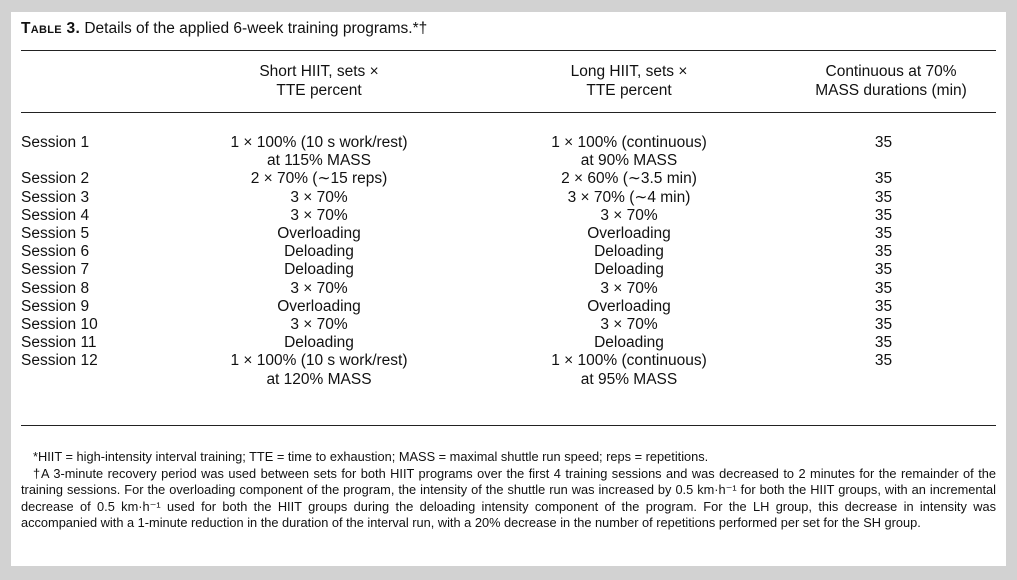 The image size is (1017, 580). I want to click on short-hiit-cell: 1 × 100% (10 s work/rest) at 120% MASS, so click(319, 370).